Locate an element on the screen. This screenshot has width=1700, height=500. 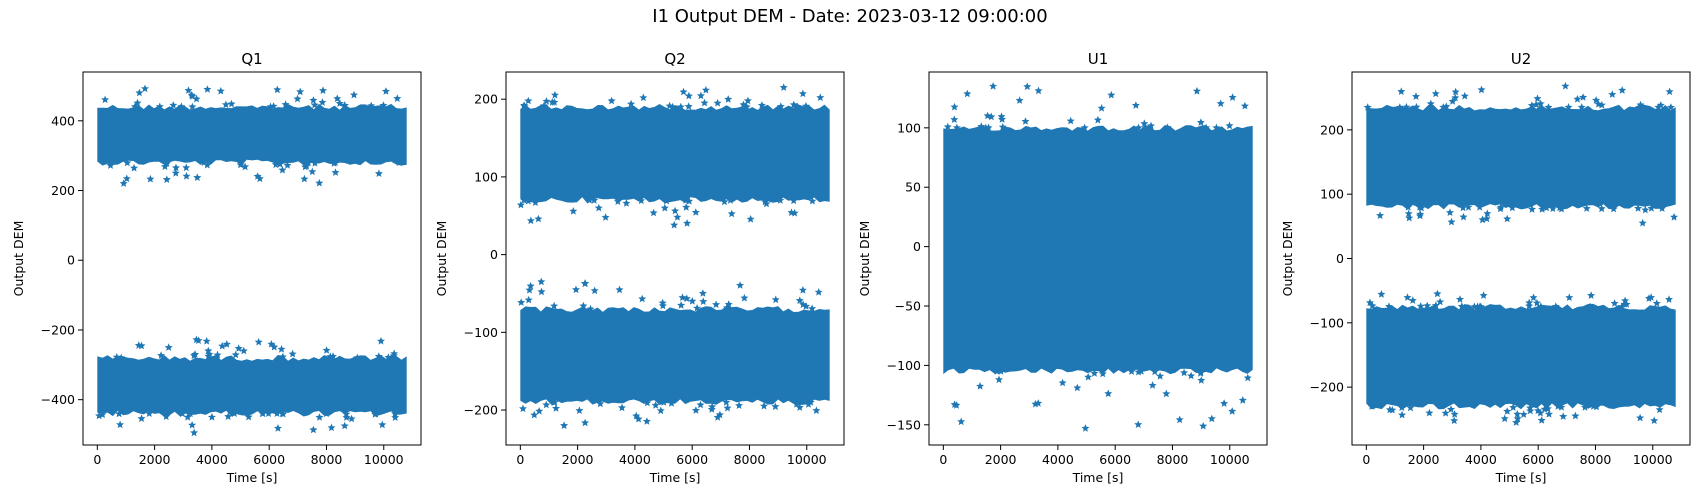
y-tick-label: −200 is located at coordinates (58, 329).